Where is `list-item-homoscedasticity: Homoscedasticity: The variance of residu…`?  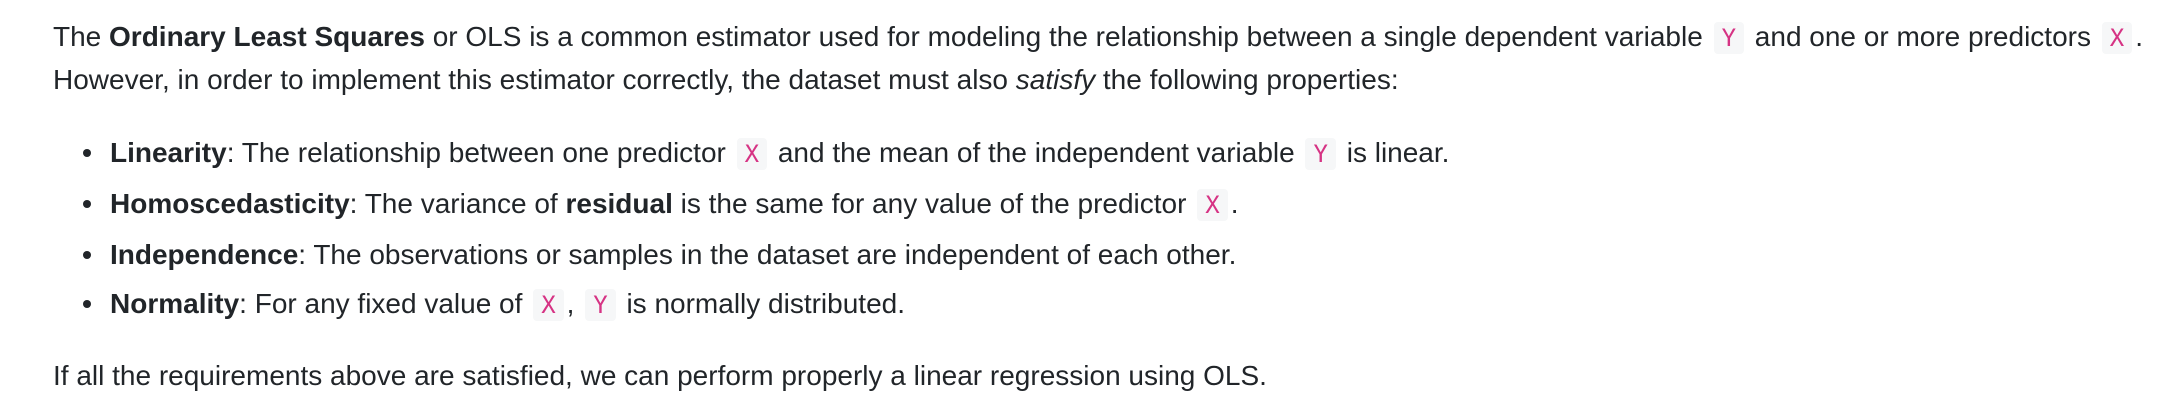
list-item-homoscedasticity: Homoscedasticity: The variance of residu… is located at coordinates (1118, 204).